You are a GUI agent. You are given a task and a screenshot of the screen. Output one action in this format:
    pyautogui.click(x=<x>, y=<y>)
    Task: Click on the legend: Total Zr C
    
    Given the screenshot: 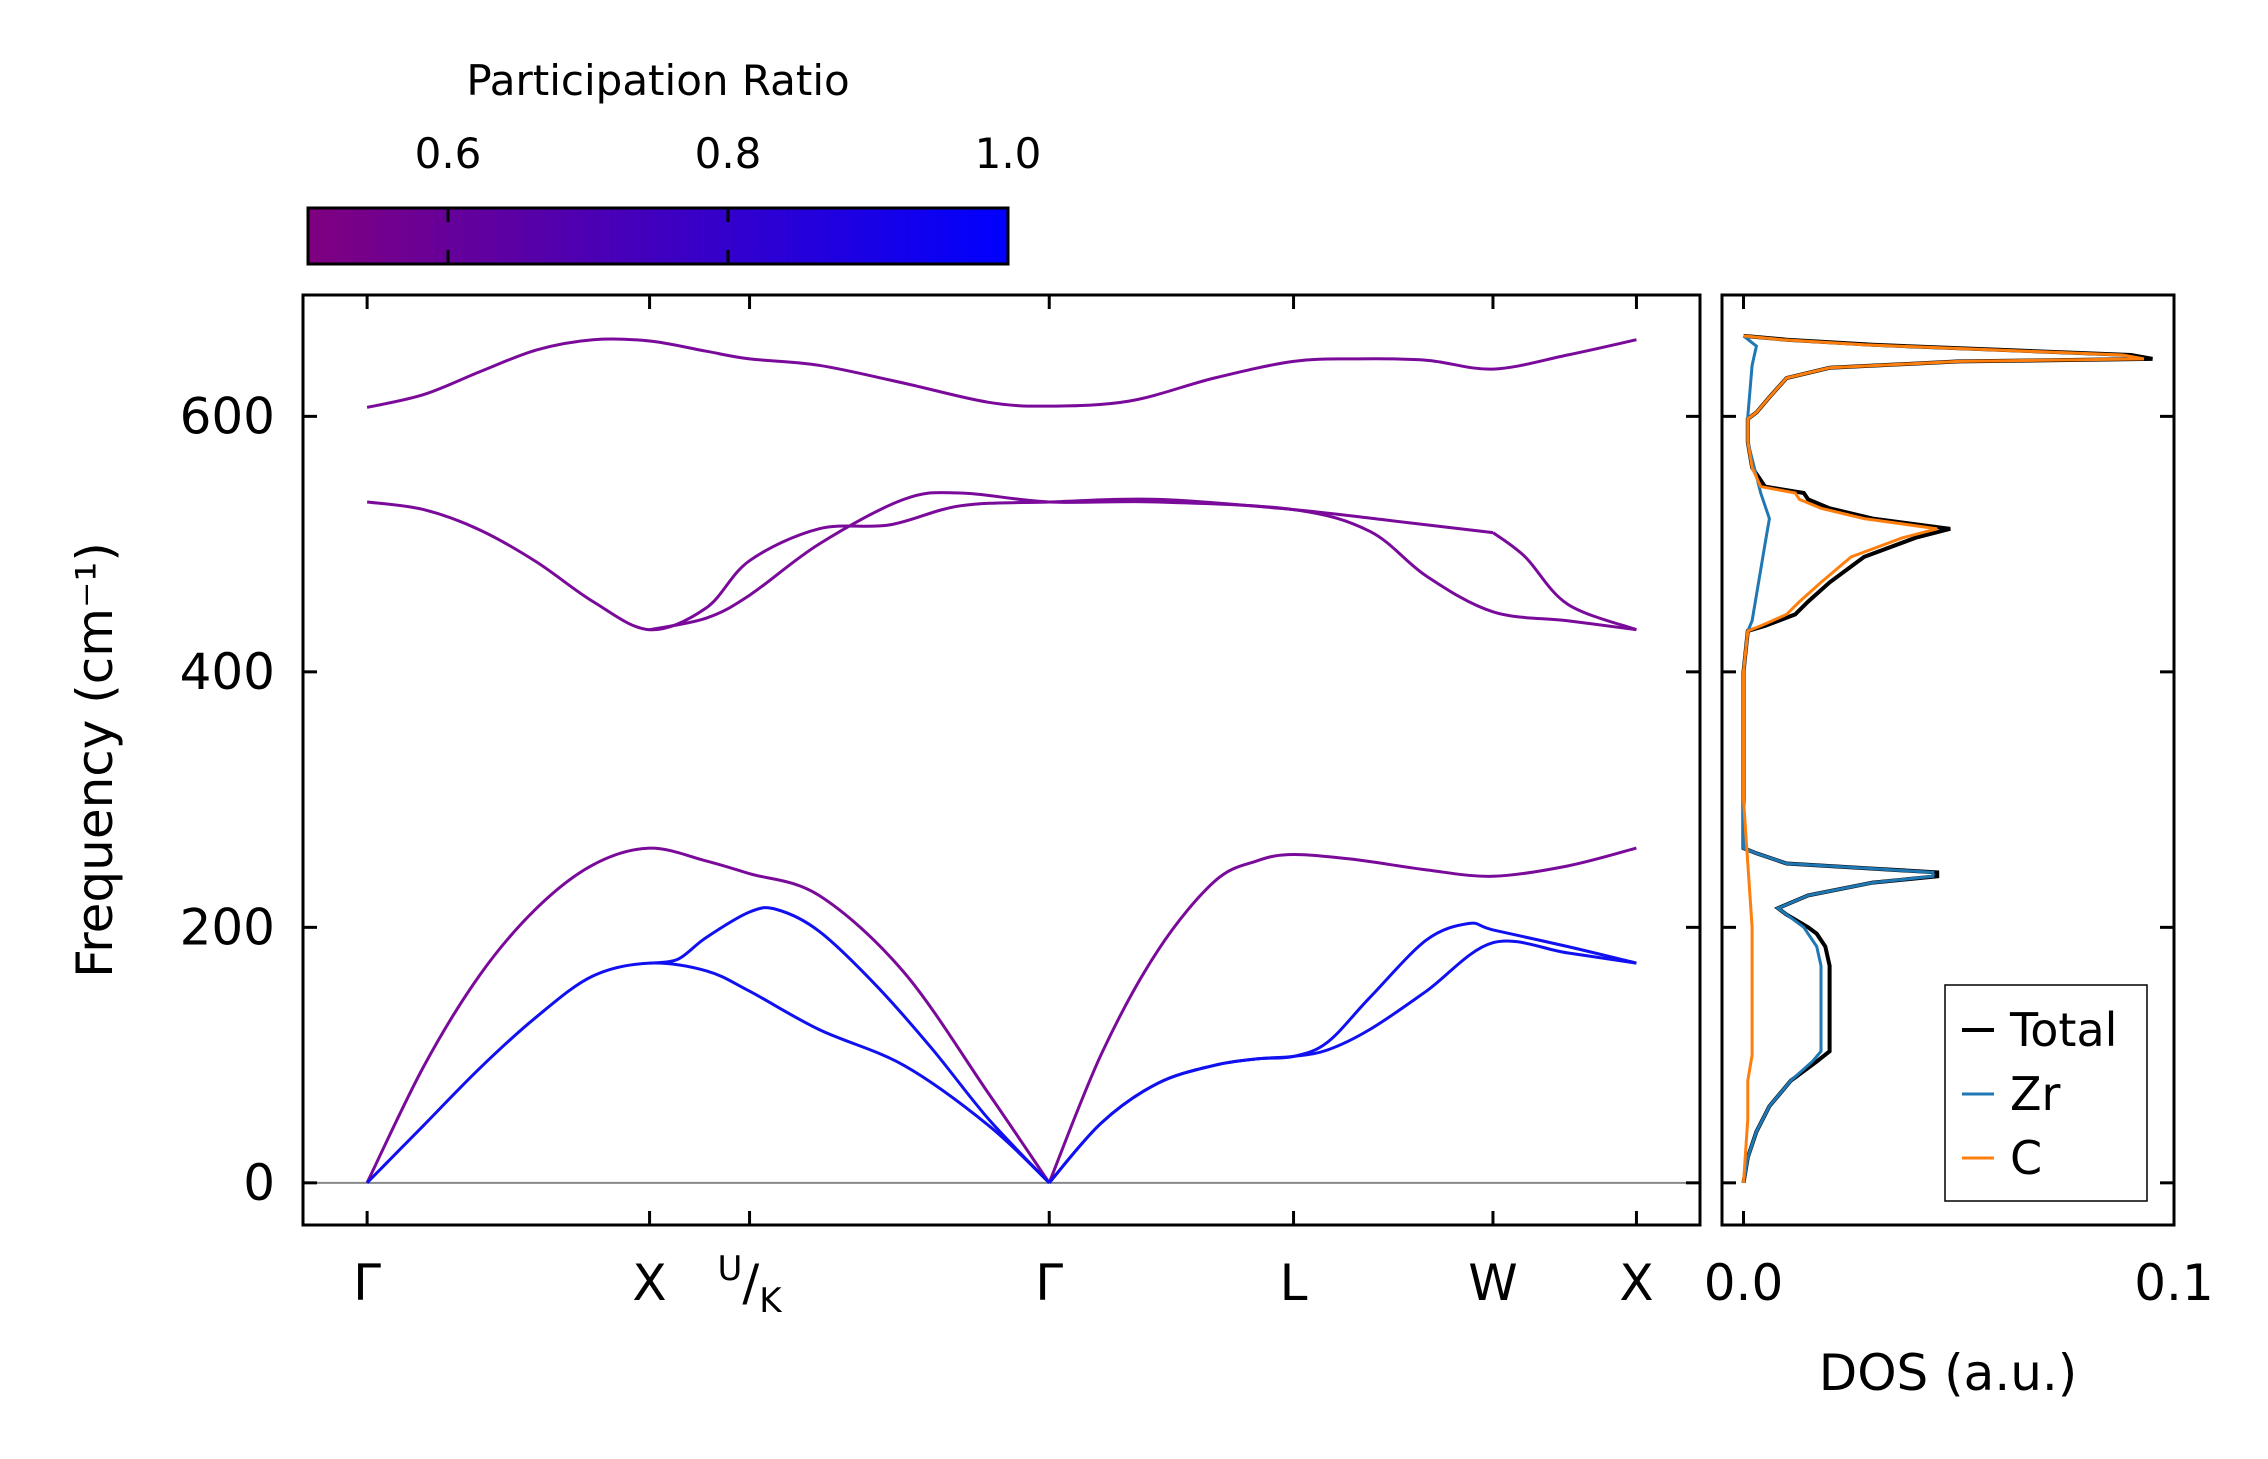 What is the action you would take?
    pyautogui.click(x=2046, y=1093)
    